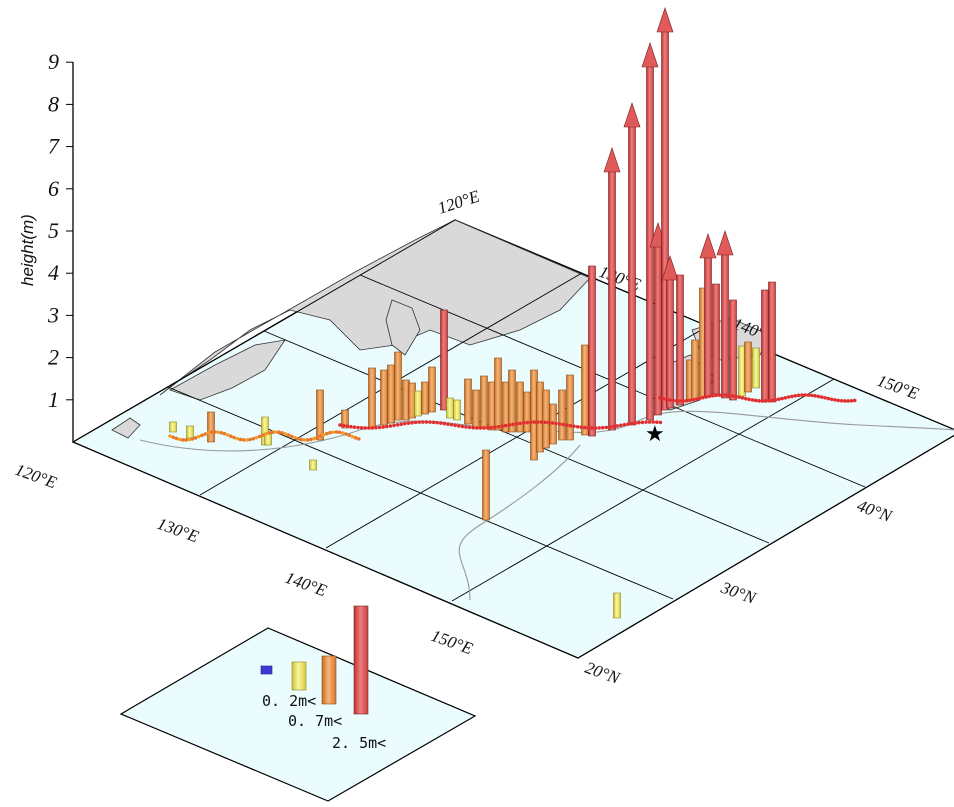 This screenshot has width=954, height=807. What do you see at coordinates (53, 399) in the screenshot?
I see `height-tick-label: 1` at bounding box center [53, 399].